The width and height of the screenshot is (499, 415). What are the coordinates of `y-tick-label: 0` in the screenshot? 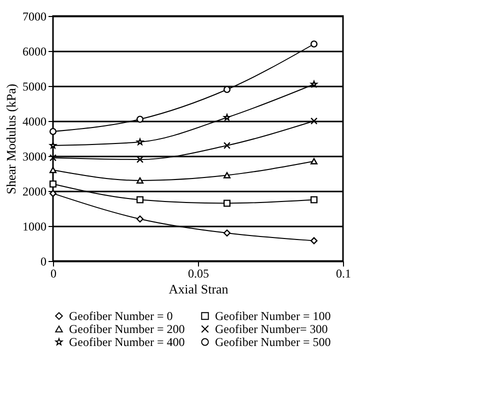 It's located at (43, 261).